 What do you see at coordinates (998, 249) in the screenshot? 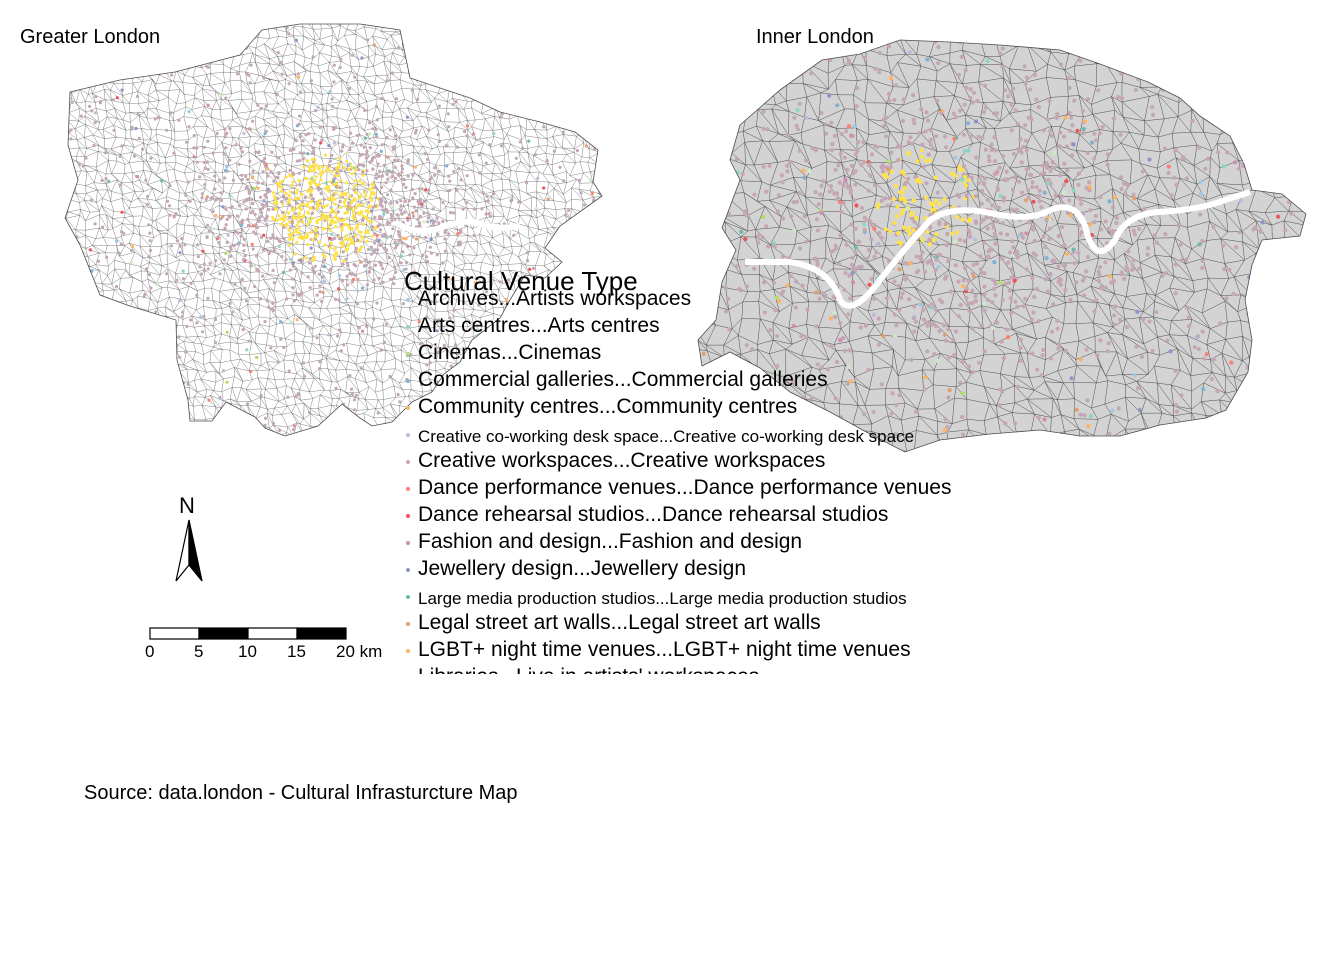
I see `inner-london-river` at bounding box center [998, 249].